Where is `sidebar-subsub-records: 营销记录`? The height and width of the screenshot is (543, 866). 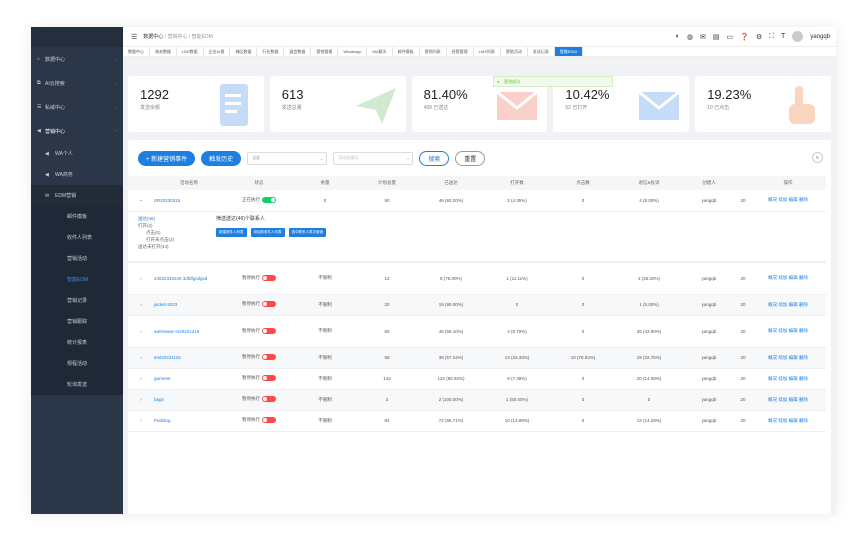
sidebar-subsub-records: 营销记录 is located at coordinates (77, 300).